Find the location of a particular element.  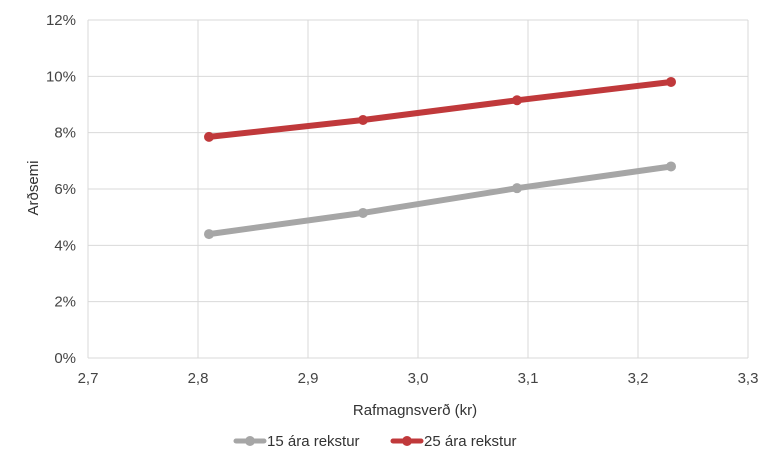

legend-item-2: 25 ára rekstur is located at coordinates (453, 441).